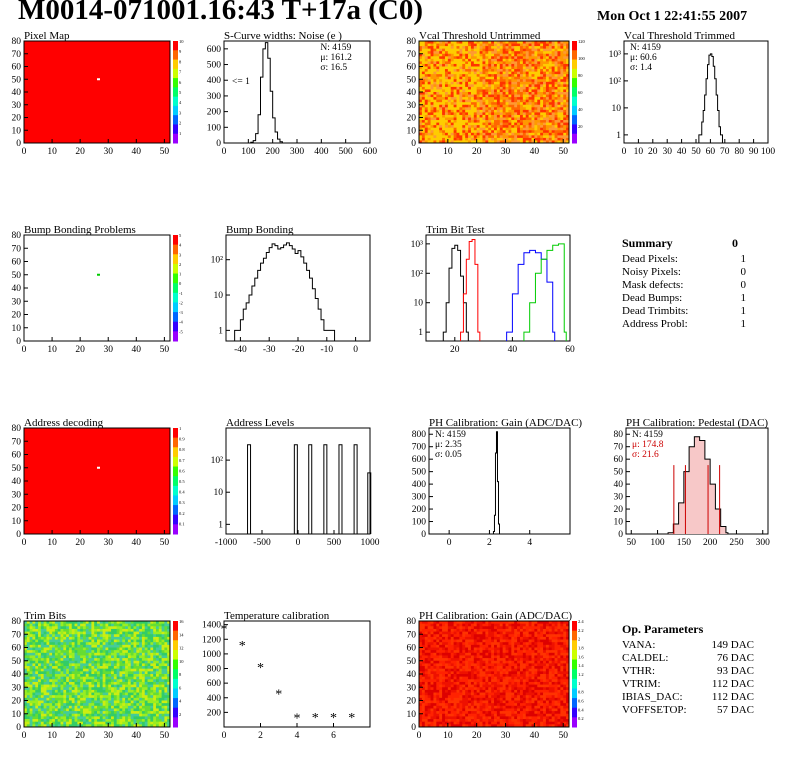 The height and width of the screenshot is (772, 796). Describe the element at coordinates (370, 543) in the screenshot. I see `x-tick-label: 1000` at that location.